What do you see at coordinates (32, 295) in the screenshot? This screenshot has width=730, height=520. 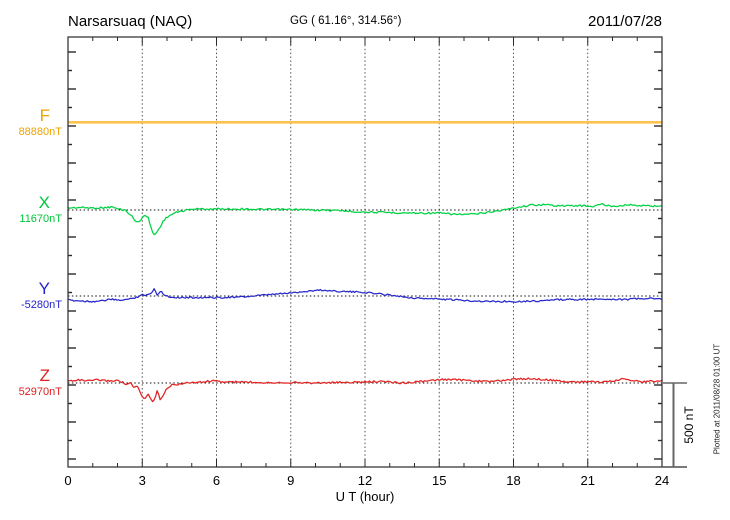 I see `channel-label-Y: Y -5280nT` at bounding box center [32, 295].